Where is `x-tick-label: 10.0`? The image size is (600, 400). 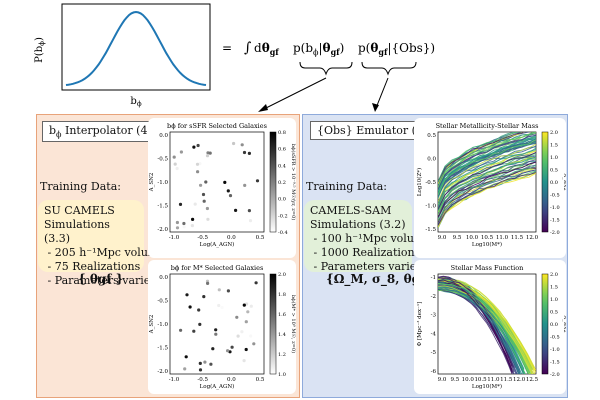
x-tick-label: 10.0 is located at coordinates (472, 238).